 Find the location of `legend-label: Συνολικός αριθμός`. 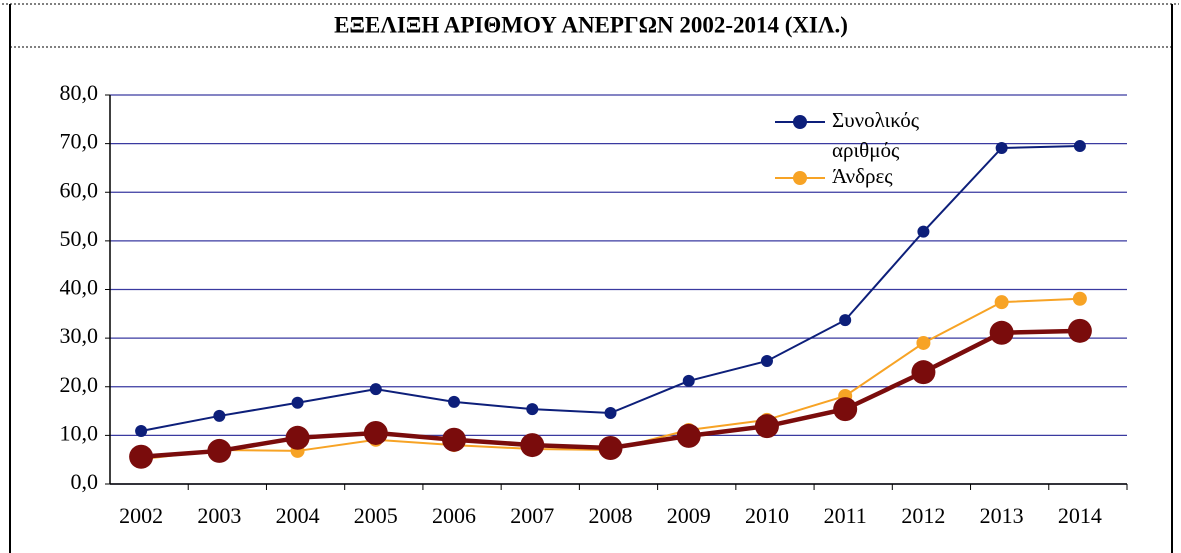

legend-label: Συνολικός αριθμός is located at coordinates (876, 135).